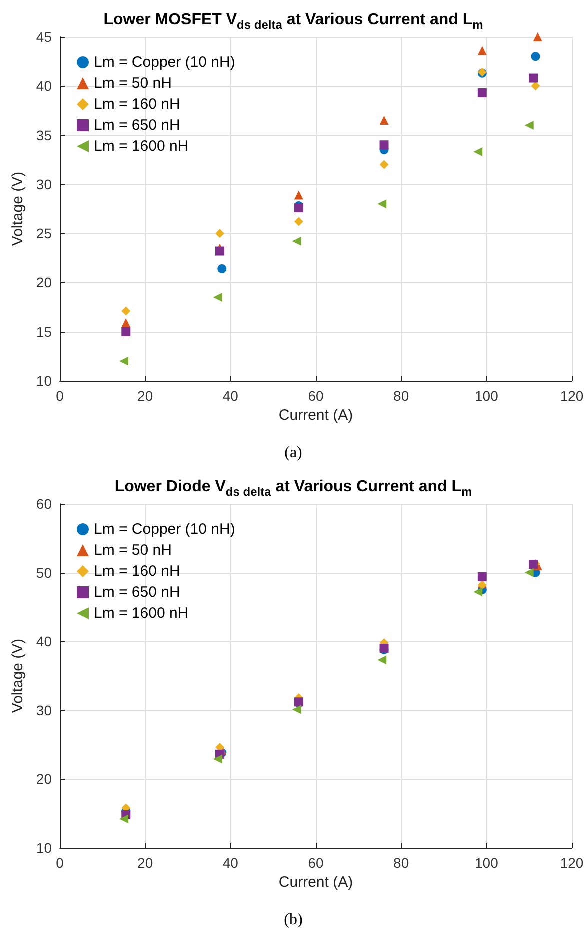 This screenshot has width=587, height=935. What do you see at coordinates (44, 572) in the screenshot?
I see `y-tick-label: 50` at bounding box center [44, 572].